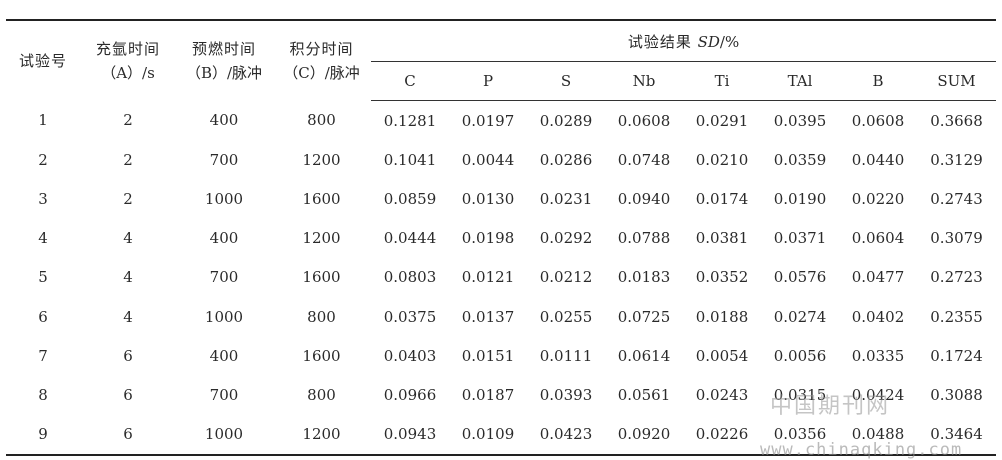 This screenshot has width=1002, height=460. Describe the element at coordinates (410, 198) in the screenshot. I see `table-cell: 0.0859` at that location.